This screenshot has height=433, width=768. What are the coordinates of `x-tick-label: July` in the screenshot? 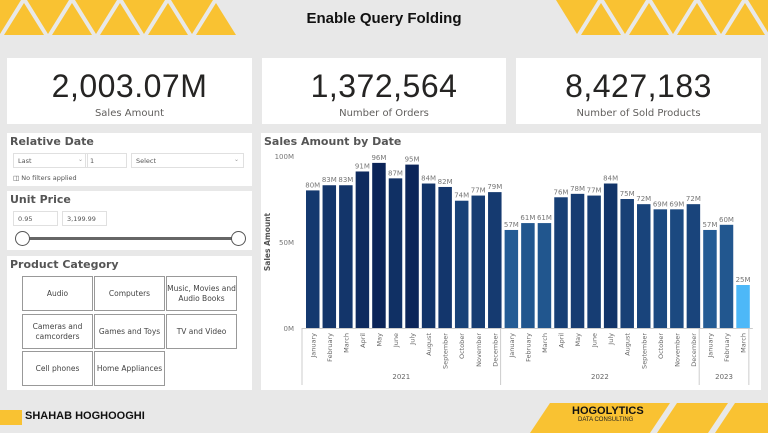 It's located at (611, 339).